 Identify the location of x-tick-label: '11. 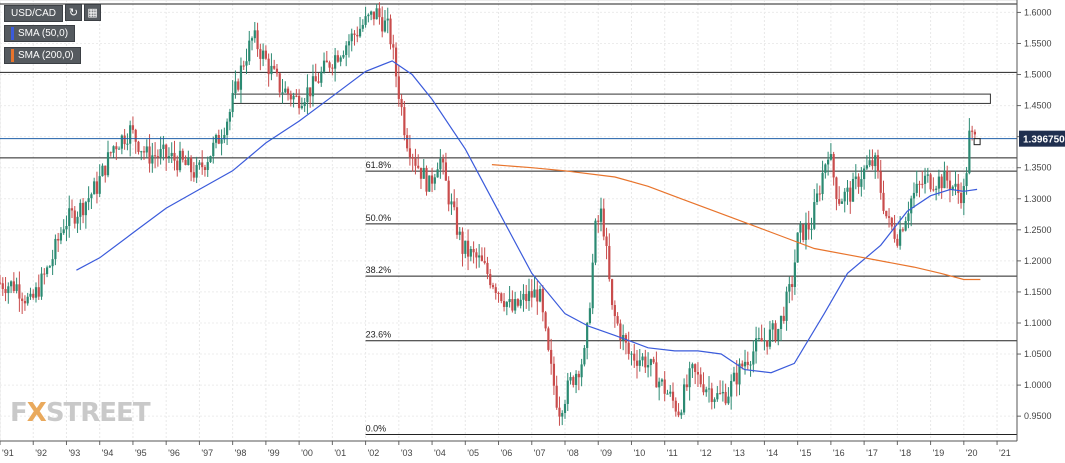
(672, 453).